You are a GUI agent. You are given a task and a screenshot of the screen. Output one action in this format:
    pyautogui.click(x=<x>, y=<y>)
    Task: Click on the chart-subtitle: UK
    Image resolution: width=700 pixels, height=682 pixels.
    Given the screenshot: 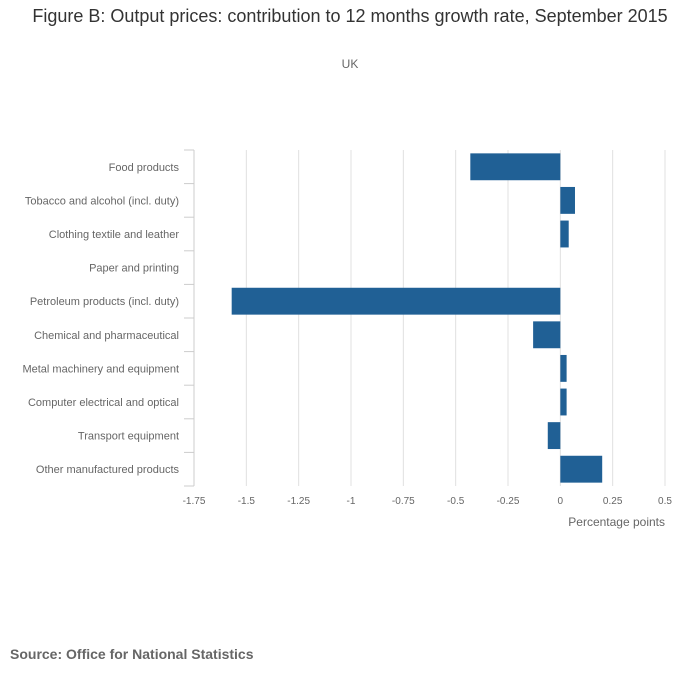 What is the action you would take?
    pyautogui.click(x=350, y=64)
    